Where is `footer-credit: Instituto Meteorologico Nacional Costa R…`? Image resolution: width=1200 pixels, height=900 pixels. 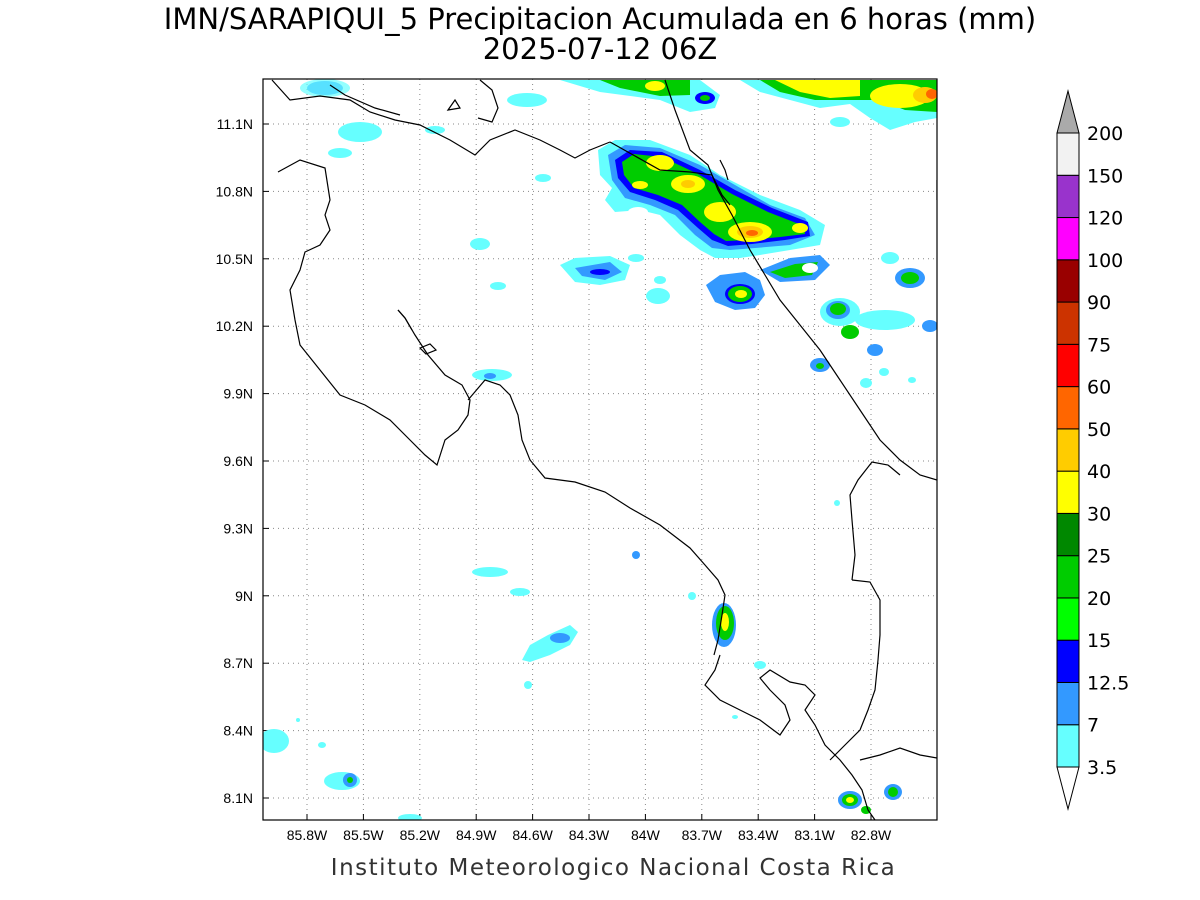 footer-credit: Instituto Meteorologico Nacional Costa R… is located at coordinates (613, 868).